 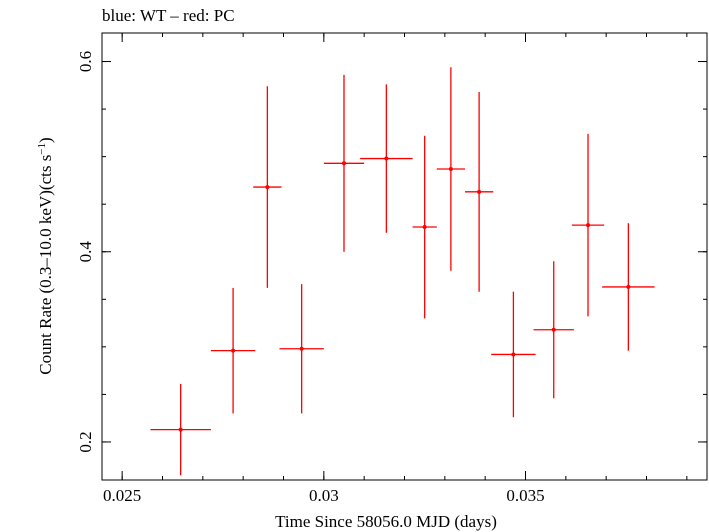 What do you see at coordinates (386, 521) in the screenshot?
I see `x-axis-label: Time Since 58056.0 MJD (days)` at bounding box center [386, 521].